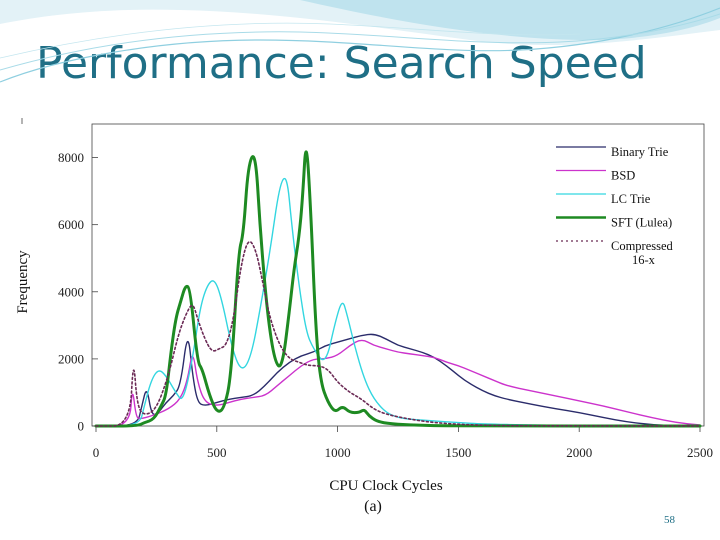 The width and height of the screenshot is (720, 540). I want to click on slide-number: 58, so click(669, 520).